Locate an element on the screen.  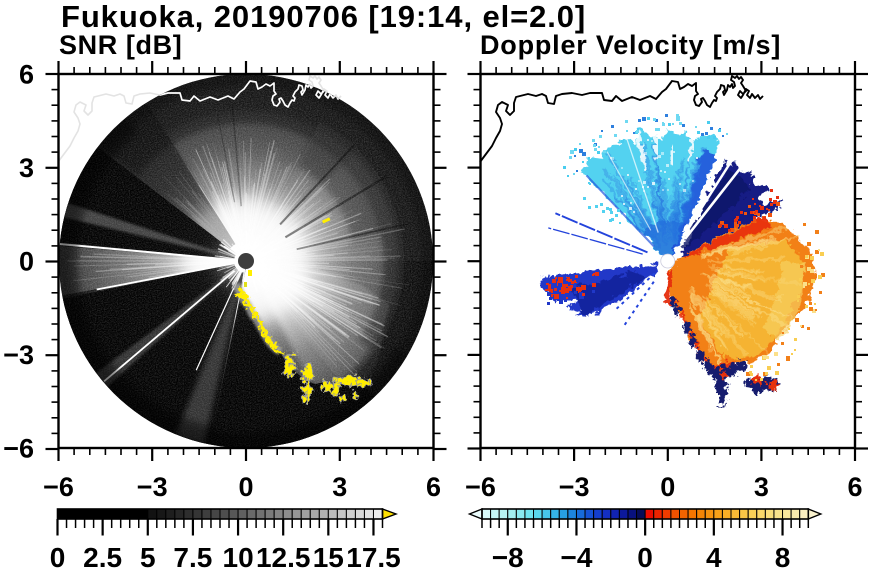
svg-text: SNR [dB] is located at coordinates (120, 45).